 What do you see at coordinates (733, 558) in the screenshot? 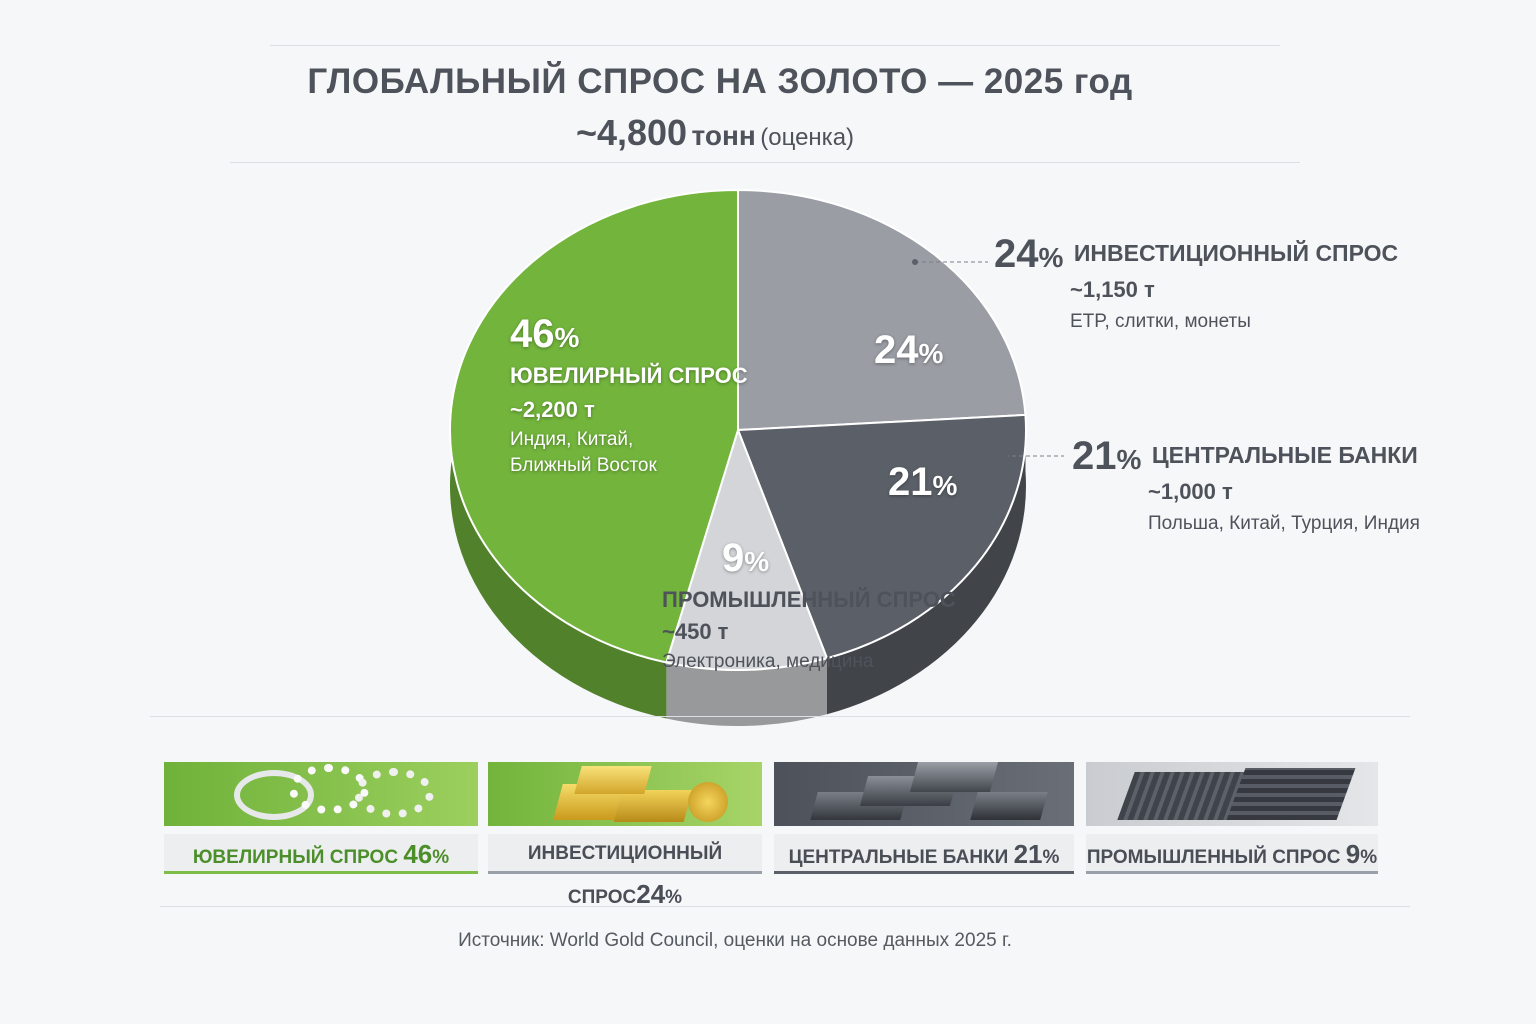
I see `pct-value: 9` at bounding box center [733, 558].